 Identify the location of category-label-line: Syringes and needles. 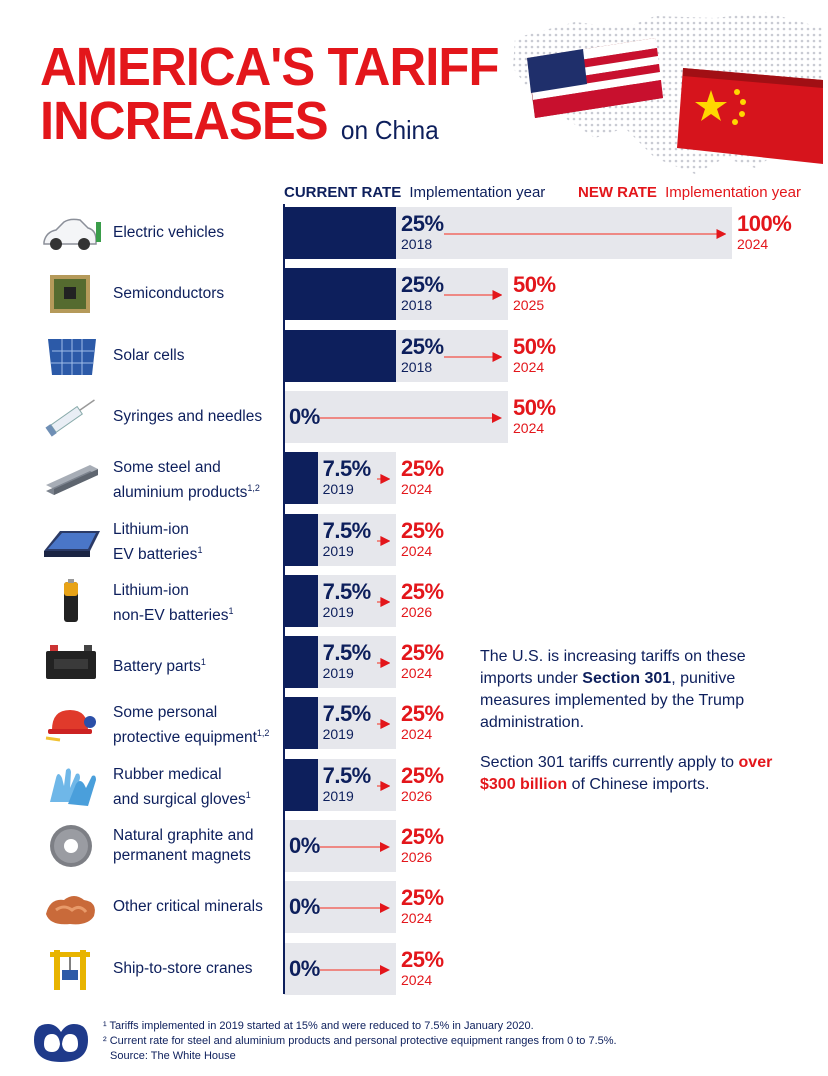
(188, 416).